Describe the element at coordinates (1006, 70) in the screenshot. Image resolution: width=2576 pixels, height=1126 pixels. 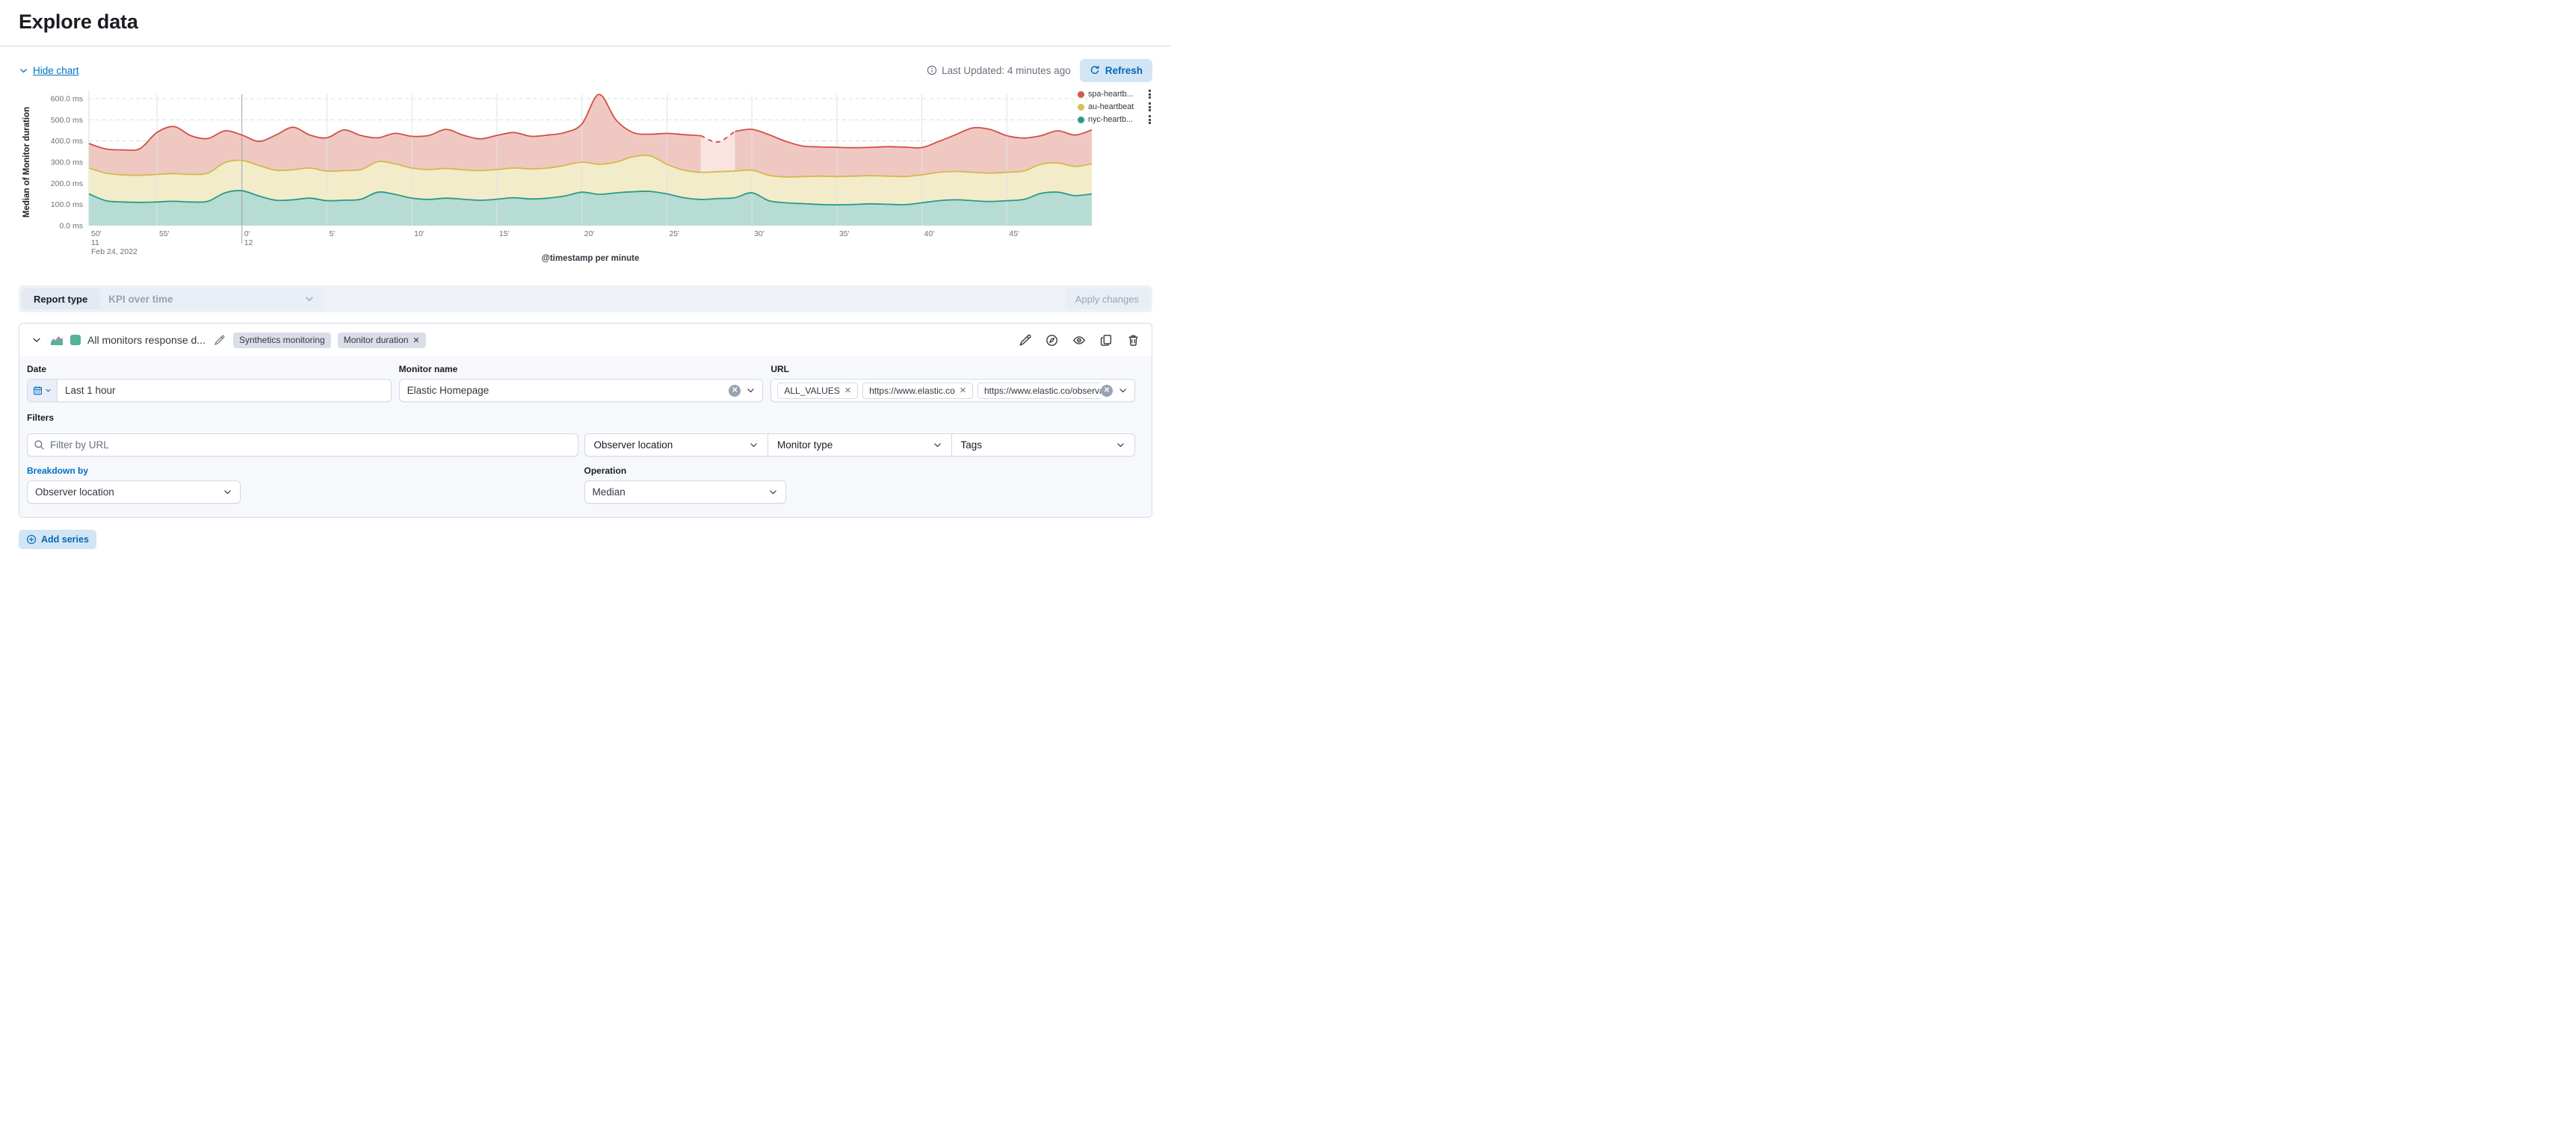
I see `last-updated-label: Last Updated: 4 minutes ago` at that location.